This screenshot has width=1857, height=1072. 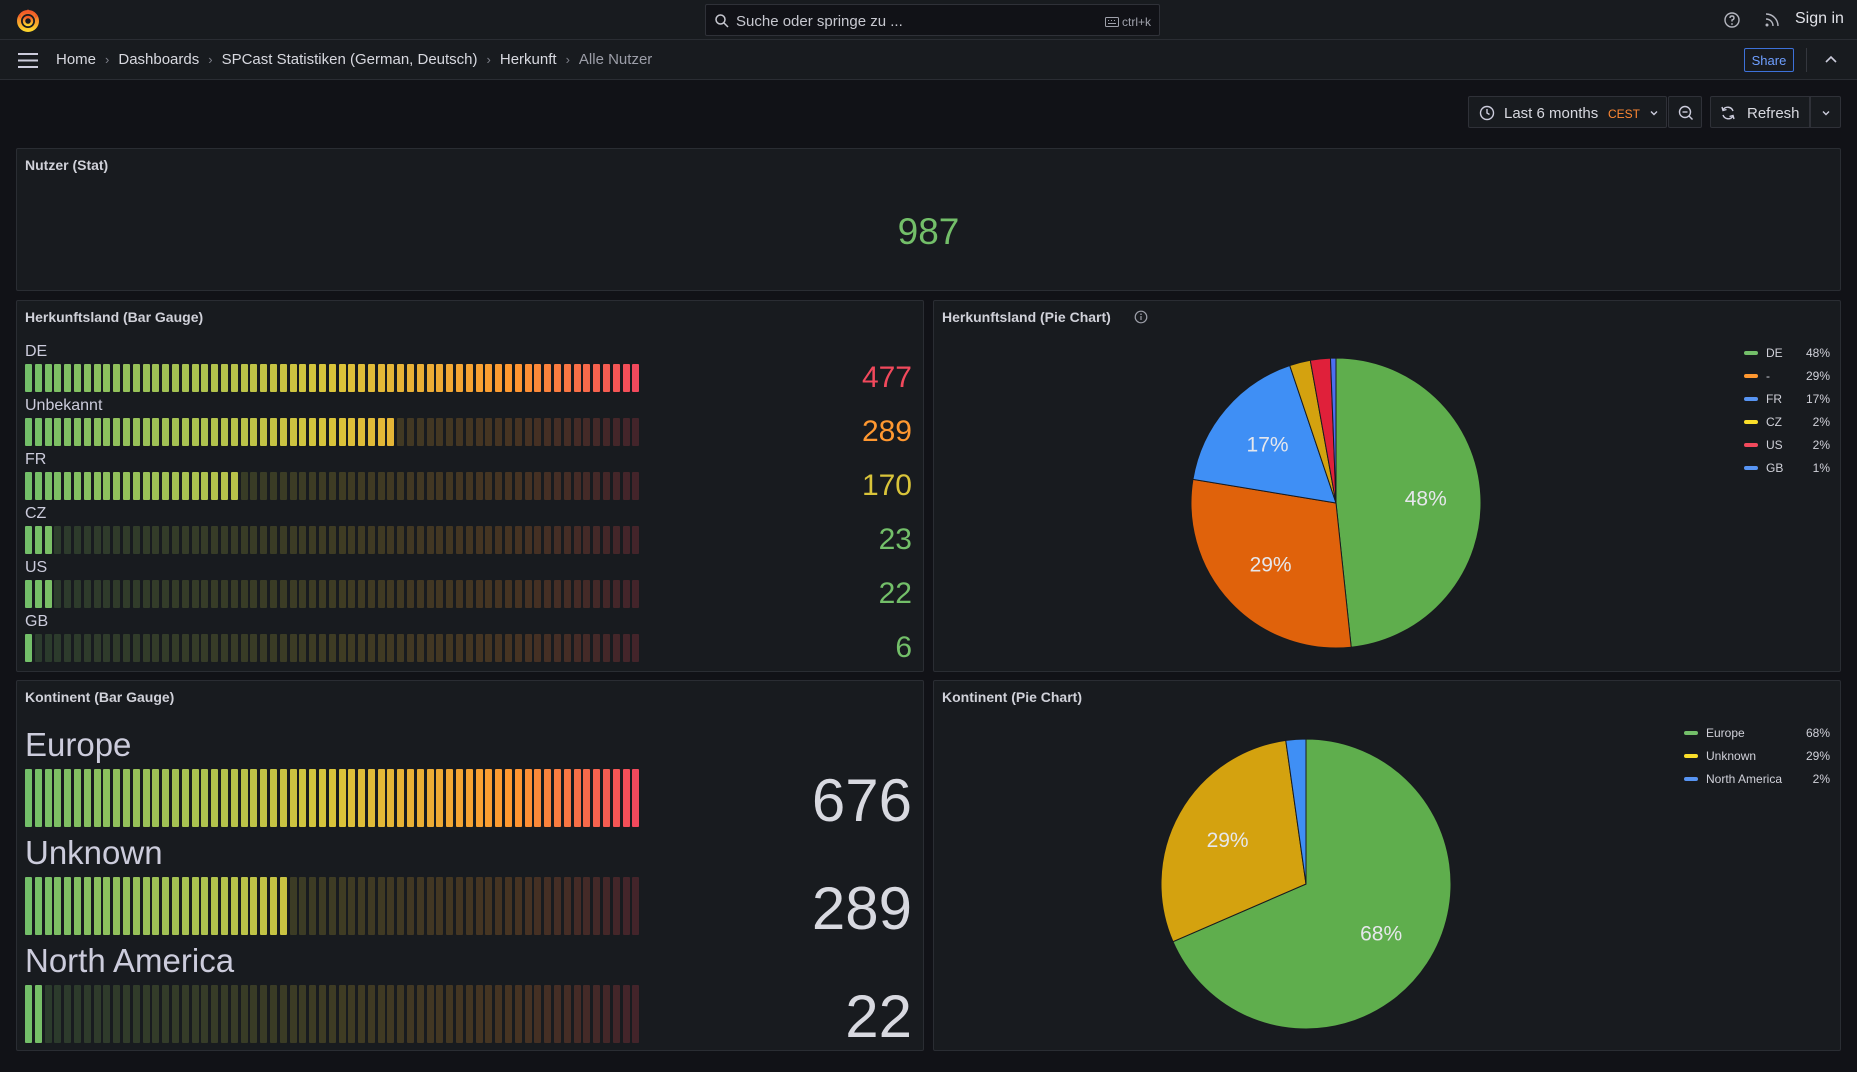 What do you see at coordinates (1551, 113) in the screenshot?
I see `time-range-label: Last 6 months` at bounding box center [1551, 113].